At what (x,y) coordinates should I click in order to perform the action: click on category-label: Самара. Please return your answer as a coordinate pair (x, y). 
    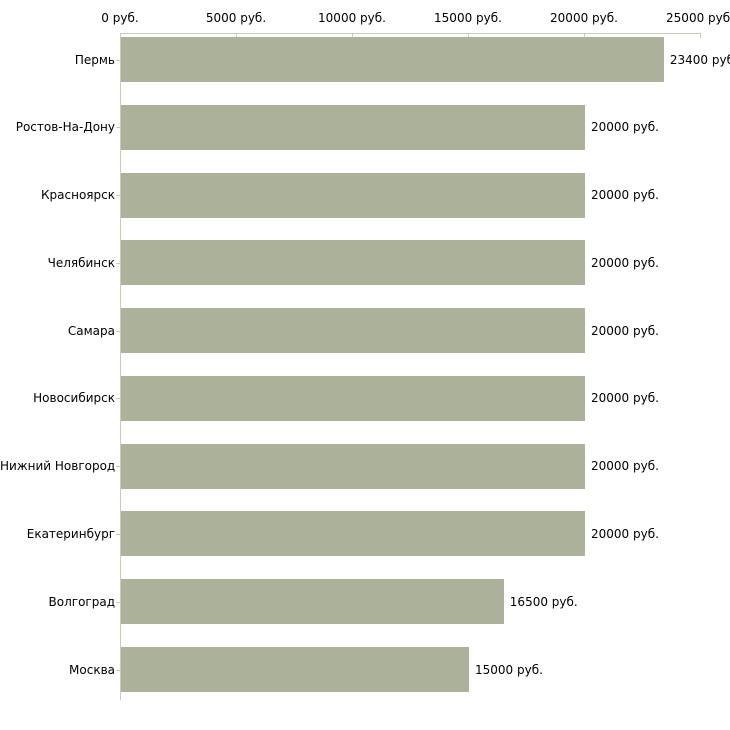
    Looking at the image, I should click on (91, 330).